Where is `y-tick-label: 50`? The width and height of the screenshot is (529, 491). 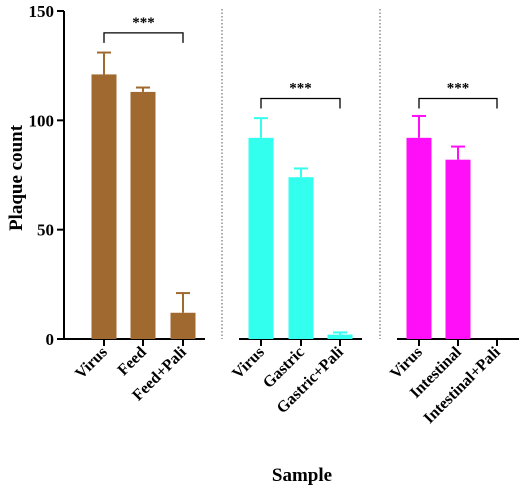 y-tick-label: 50 is located at coordinates (45, 230).